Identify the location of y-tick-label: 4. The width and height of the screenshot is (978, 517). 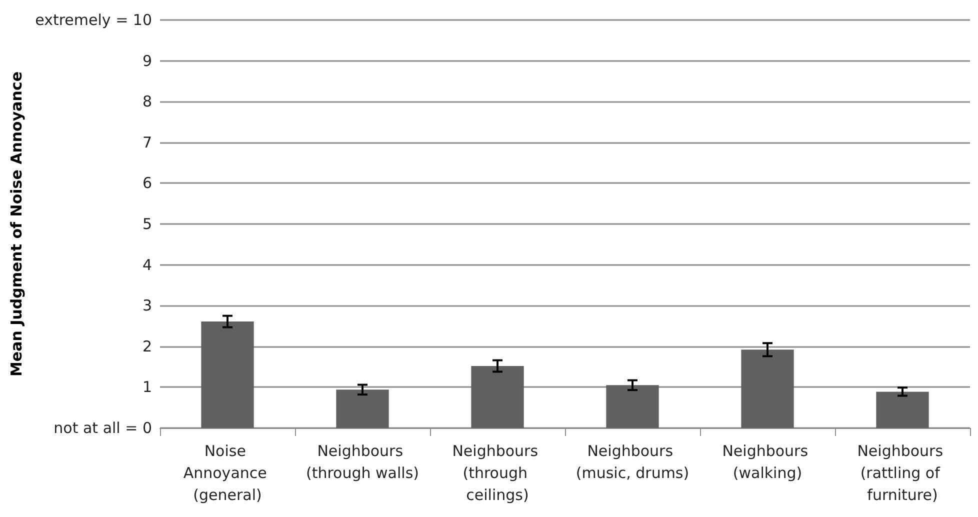
(147, 265).